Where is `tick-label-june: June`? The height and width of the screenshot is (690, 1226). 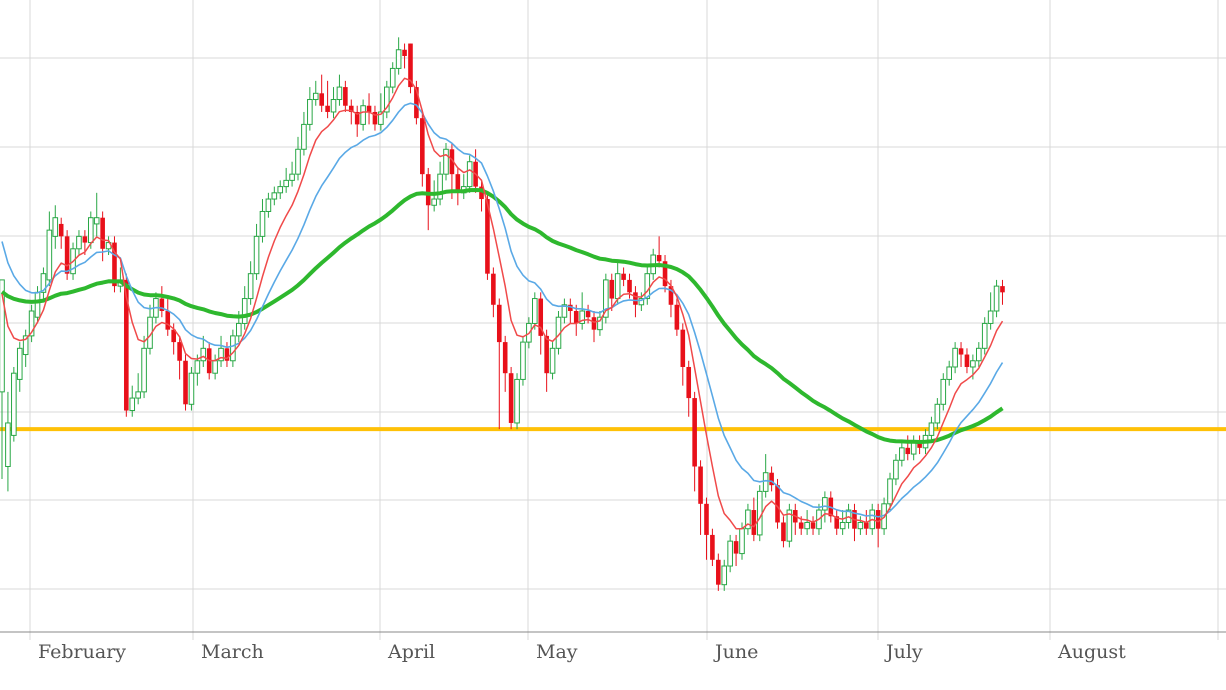
tick-label-june: June is located at coordinates (735, 652).